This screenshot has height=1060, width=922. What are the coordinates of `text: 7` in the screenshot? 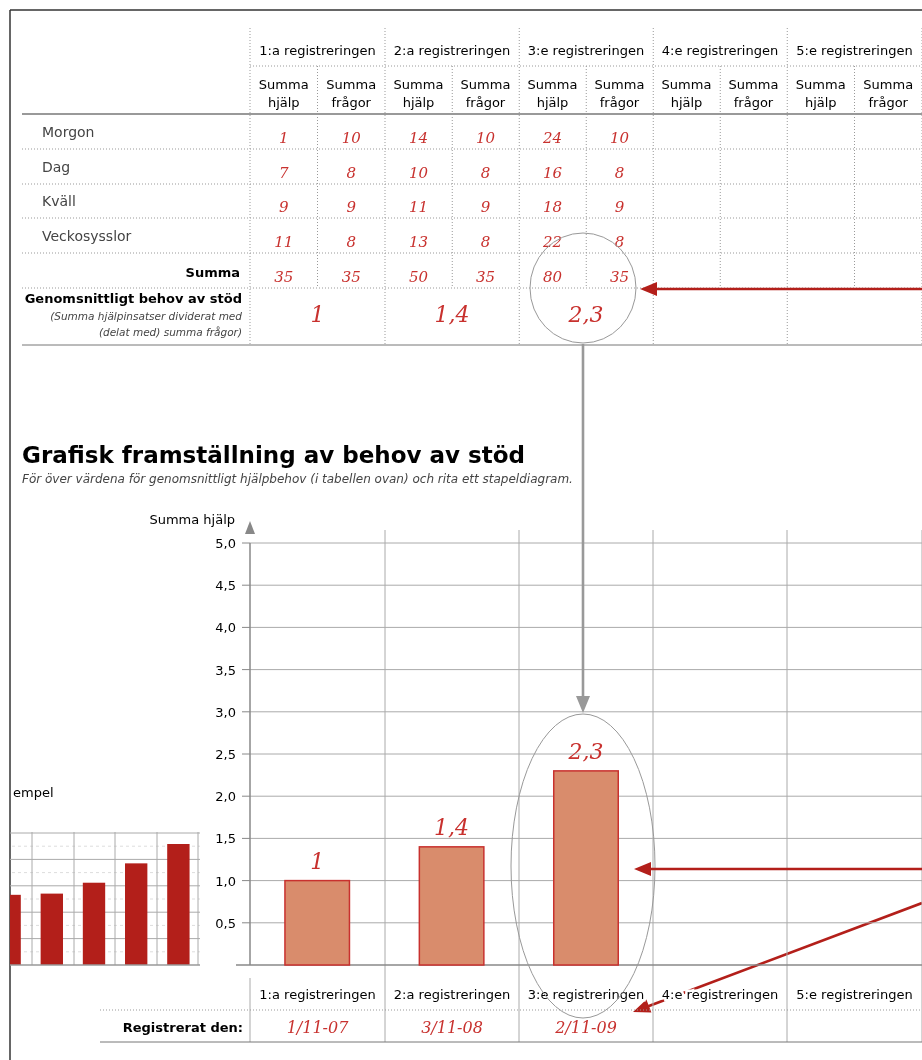 It's located at (283, 173).